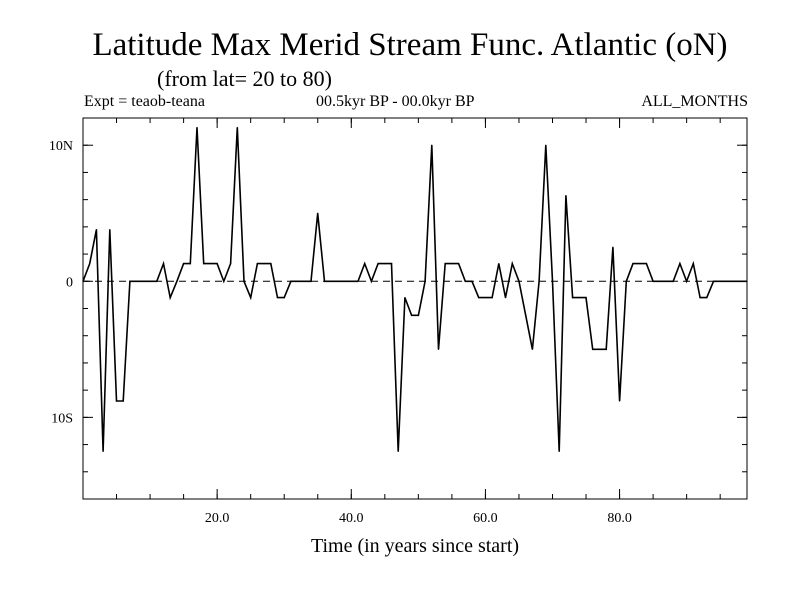 The width and height of the screenshot is (800, 600). I want to click on x-tick-label: 40.0, so click(351, 518).